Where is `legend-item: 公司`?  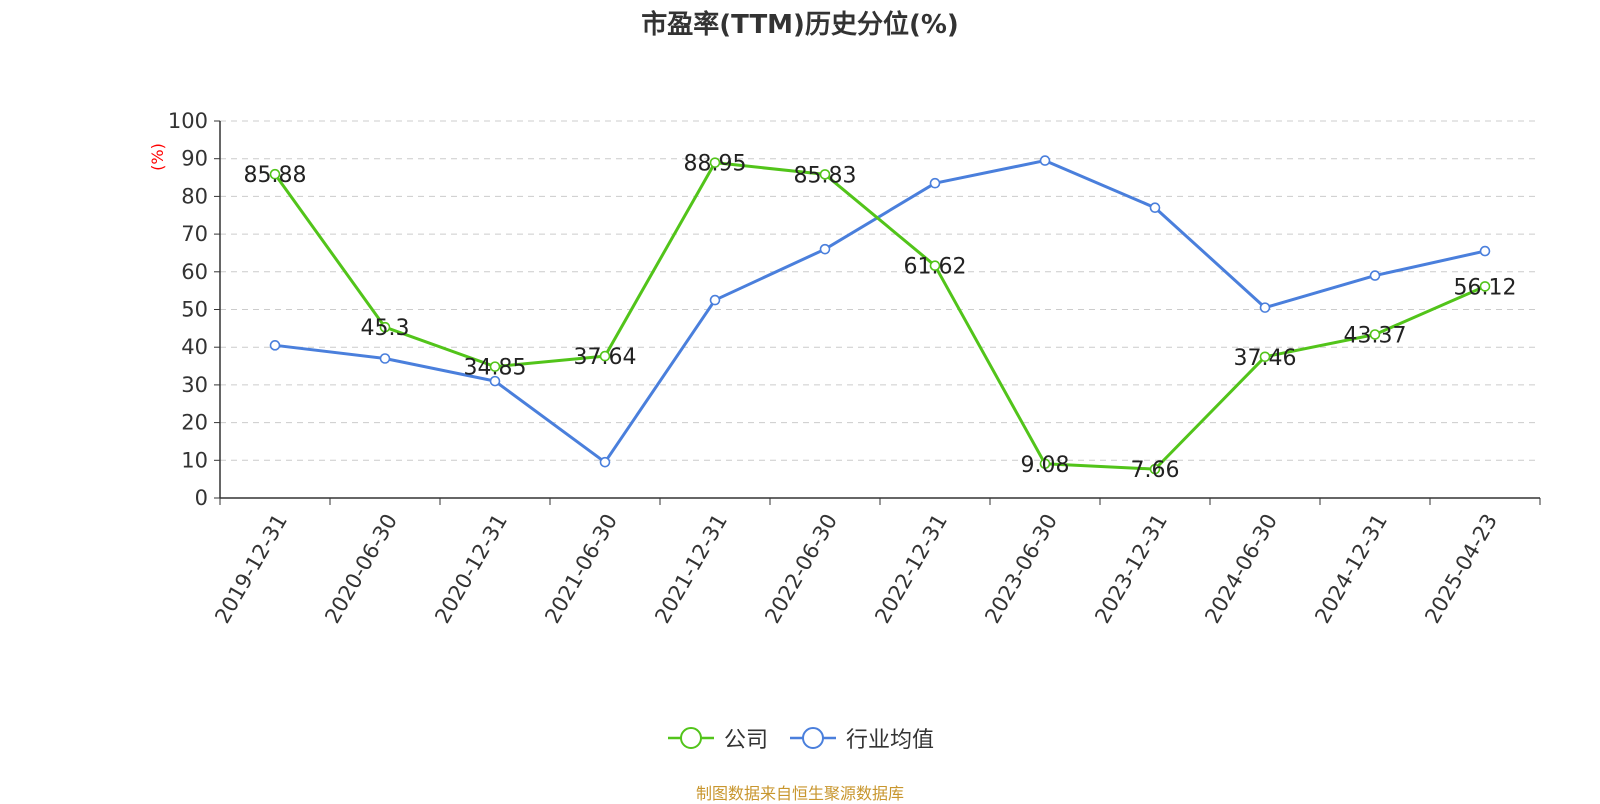
legend-item: 公司 is located at coordinates (717, 738).